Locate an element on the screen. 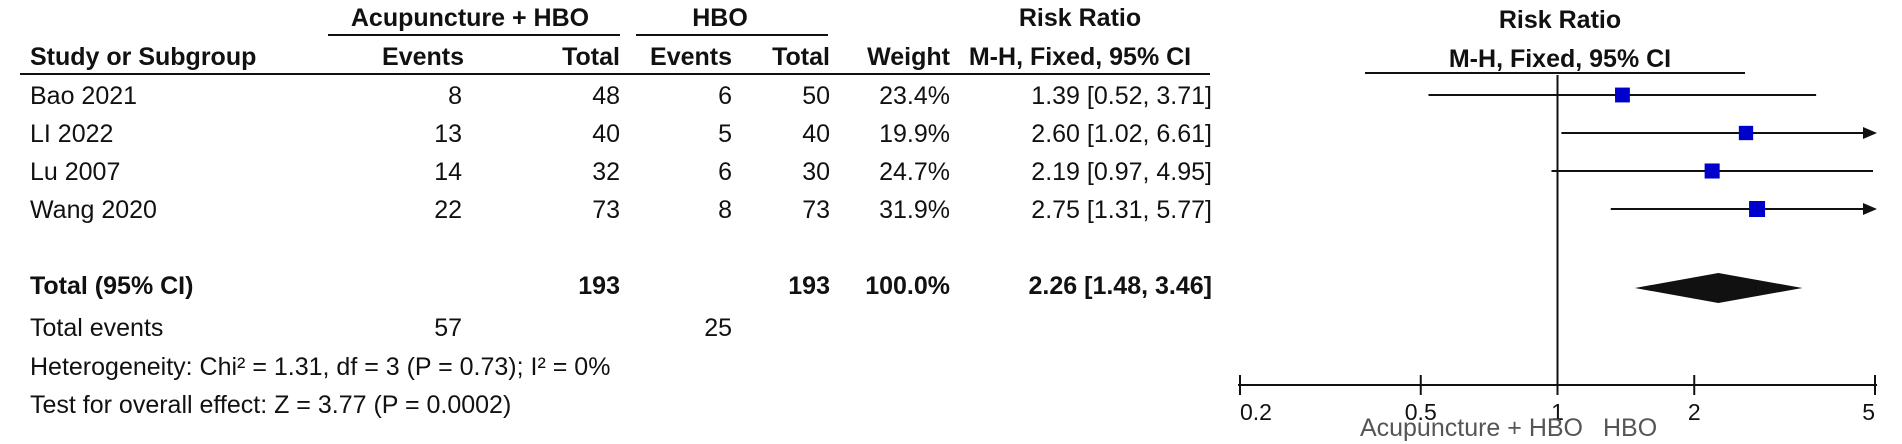 This screenshot has height=444, width=1902. favours-right-label: HBO is located at coordinates (1630, 428).